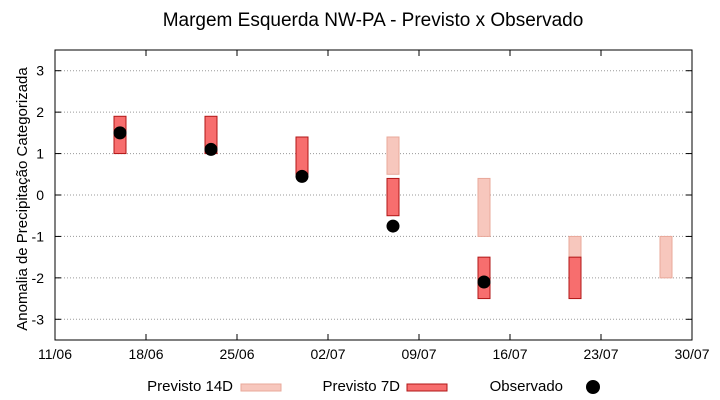 The image size is (720, 400). What do you see at coordinates (261, 387) in the screenshot?
I see `legend-swatch-previsto-14d` at bounding box center [261, 387].